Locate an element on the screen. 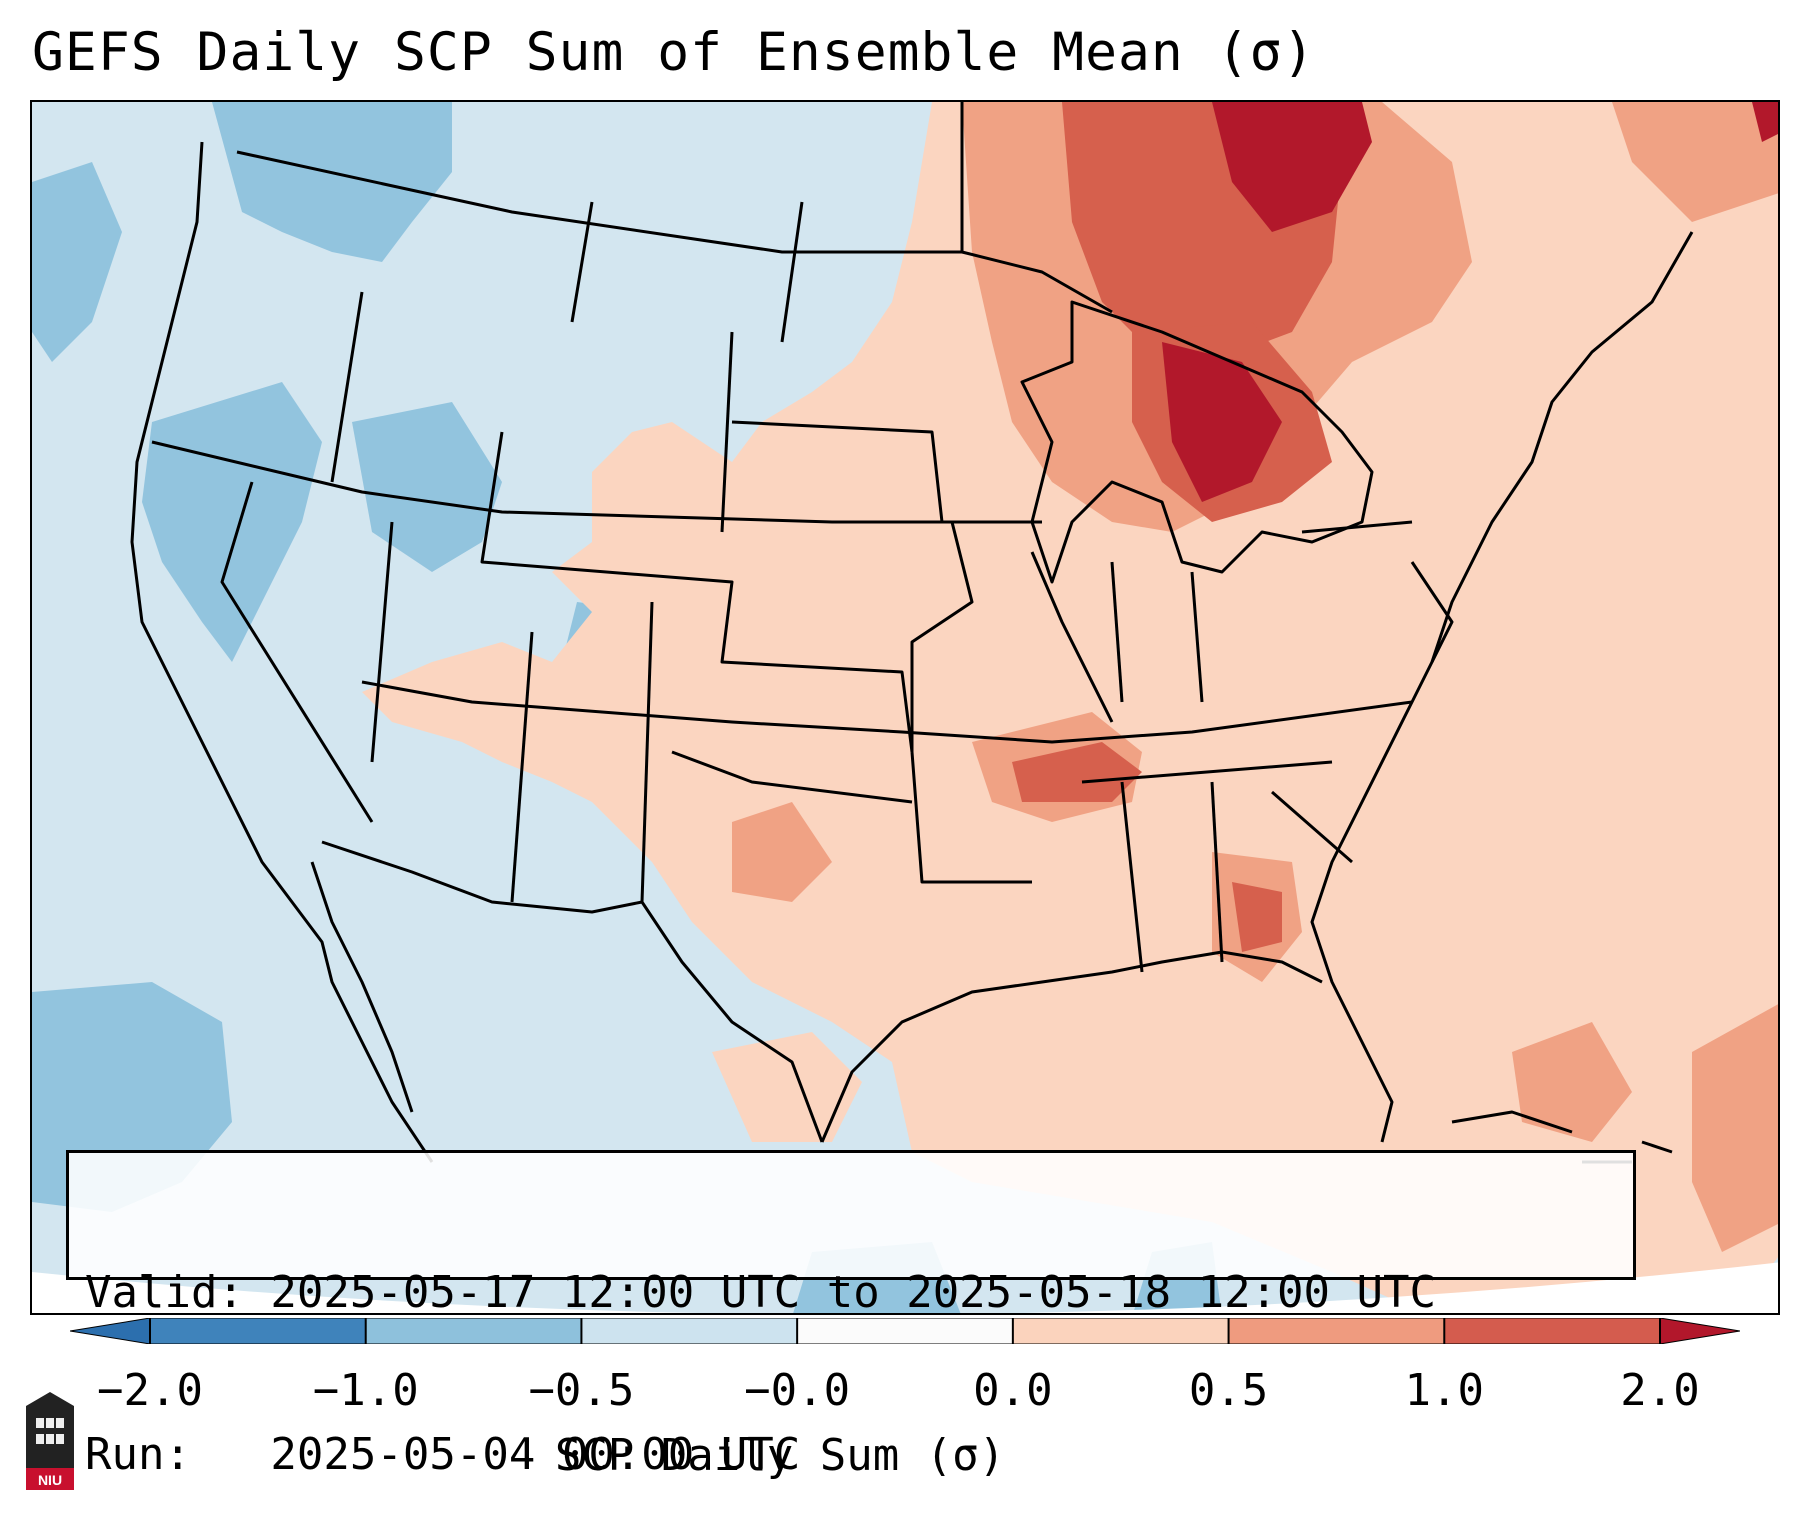 The image size is (1803, 1536). colorbar-tick-label: 0.5 is located at coordinates (1228, 1390).